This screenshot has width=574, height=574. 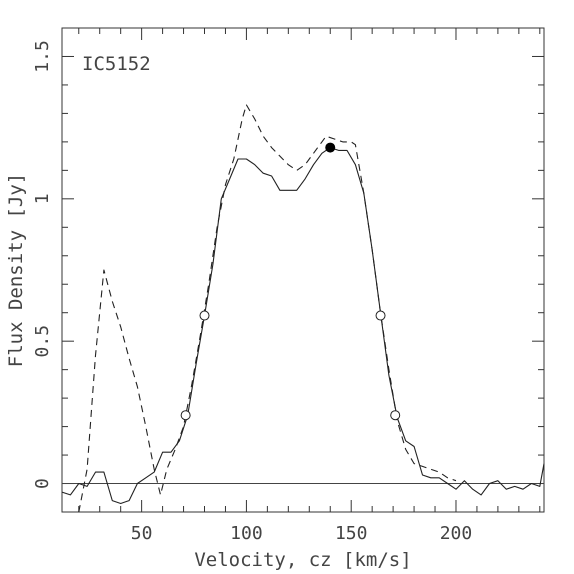 I want to click on x-axis-label: Velocity, cz [km/s], so click(x=302, y=560).